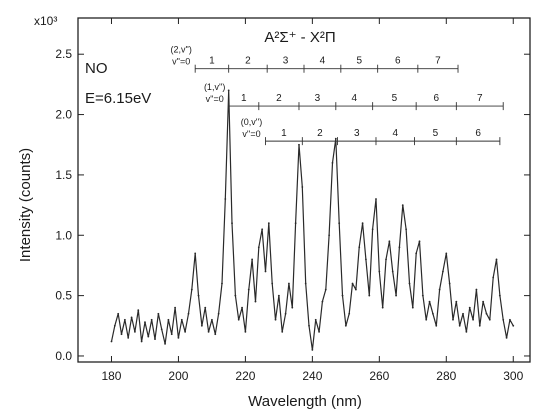  I want to click on x-tick-label: 200, so click(178, 376).